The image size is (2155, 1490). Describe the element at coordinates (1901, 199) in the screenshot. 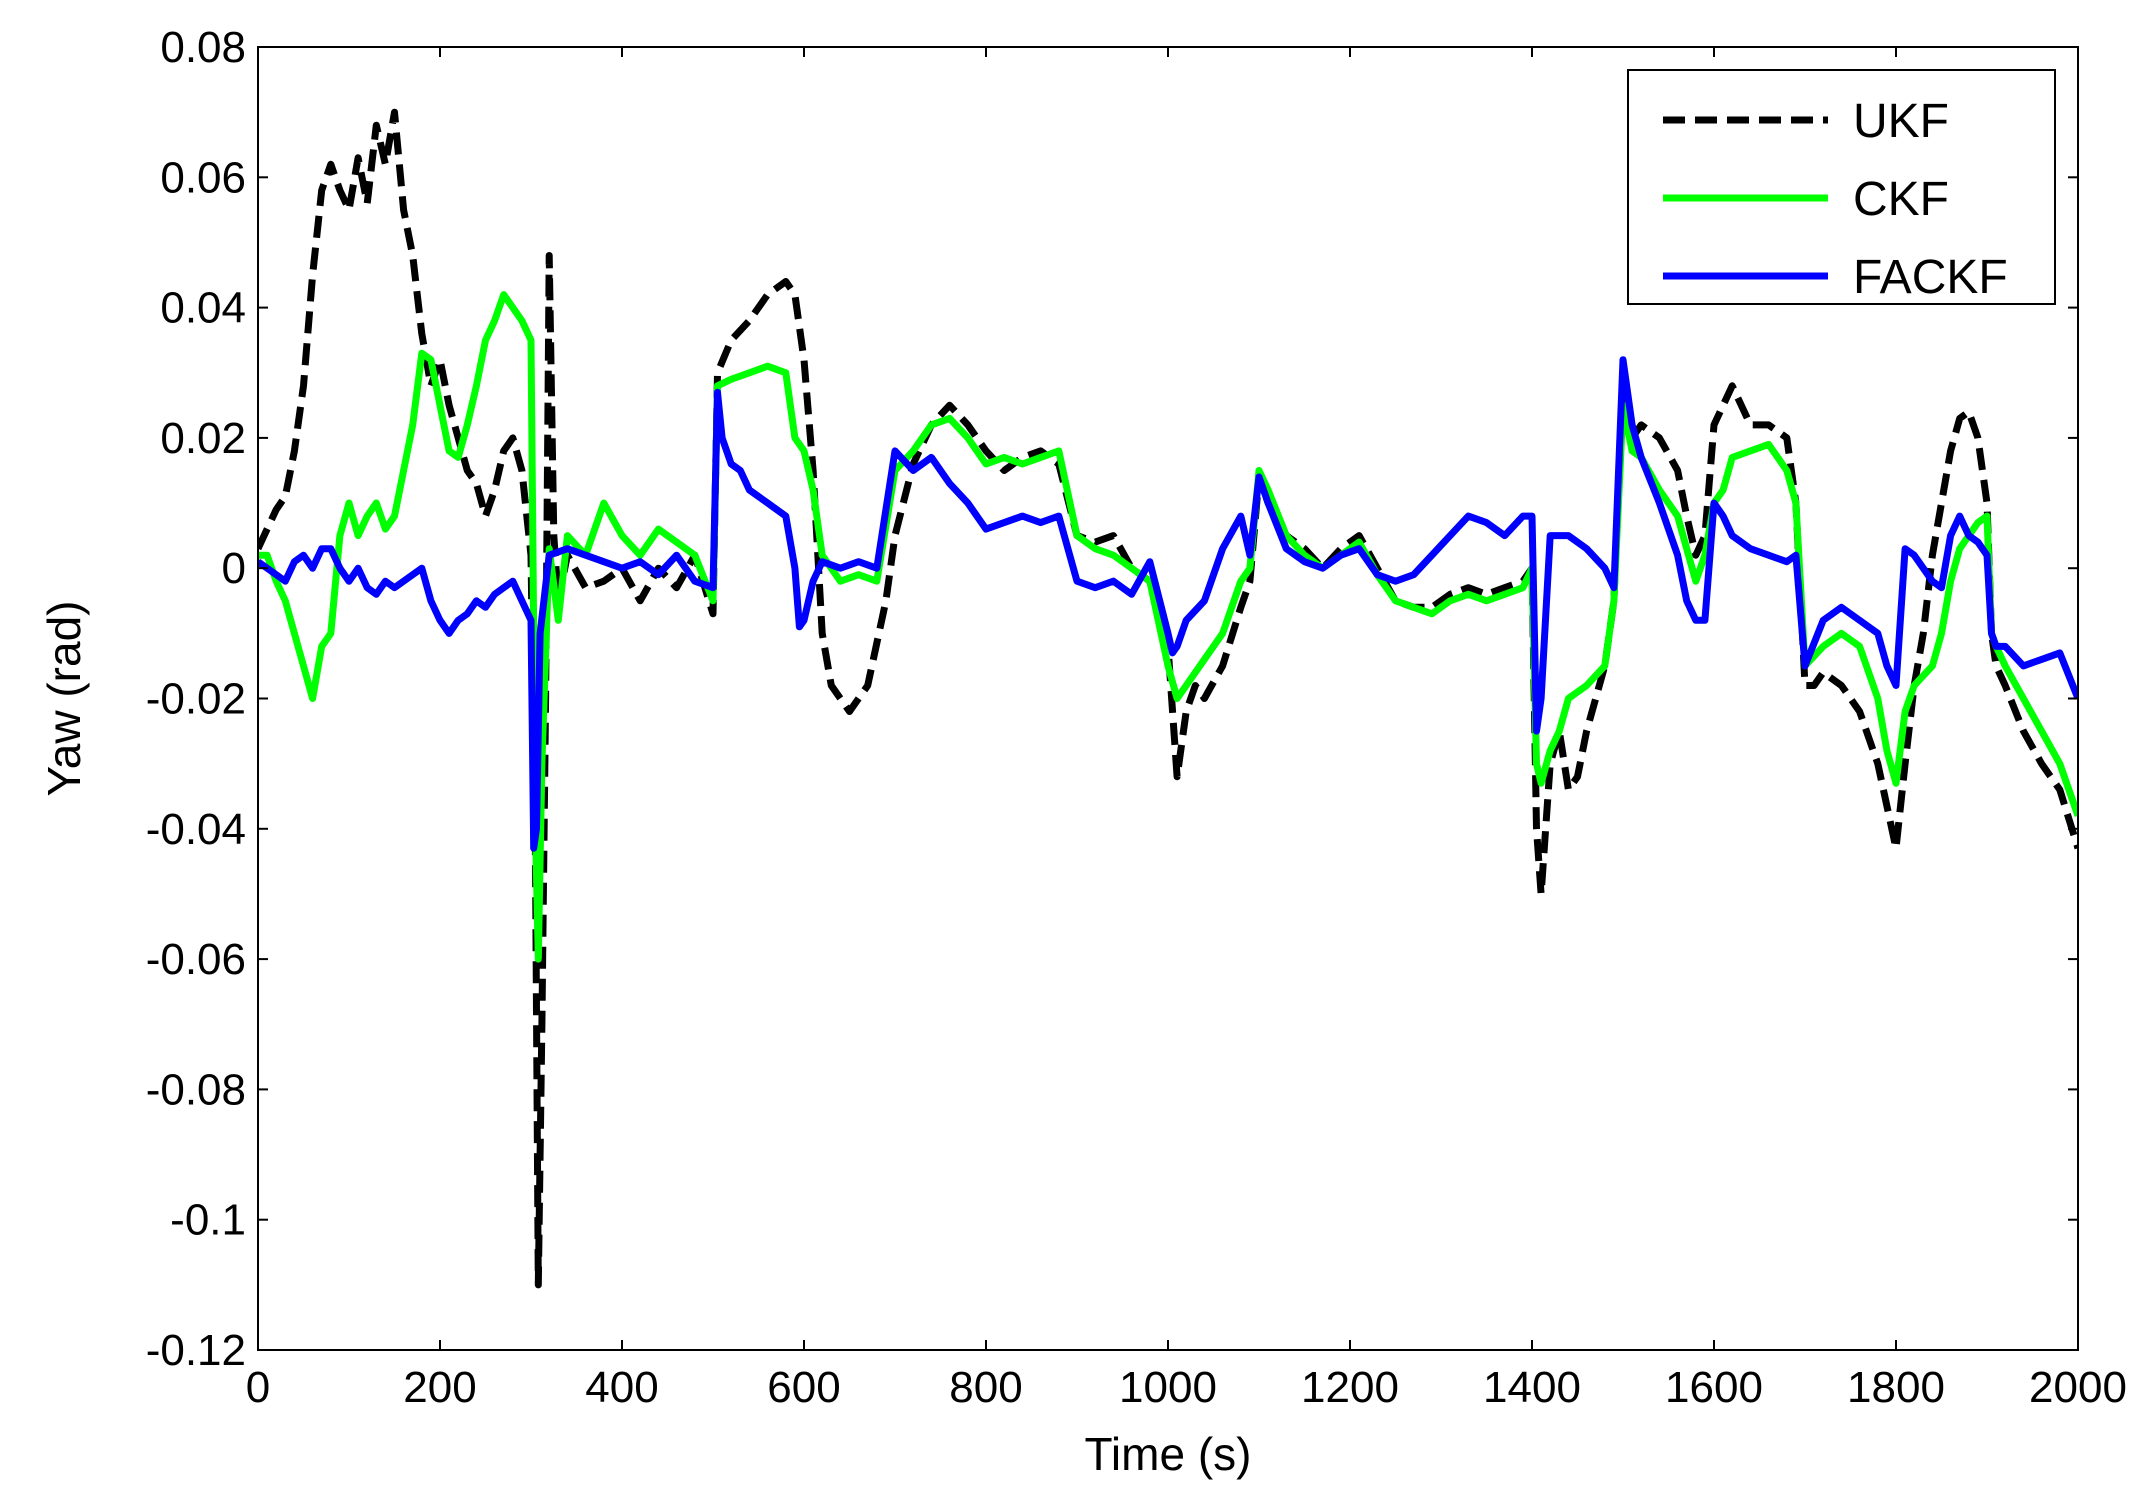

I see `legend-label-ckf: CKF` at that location.